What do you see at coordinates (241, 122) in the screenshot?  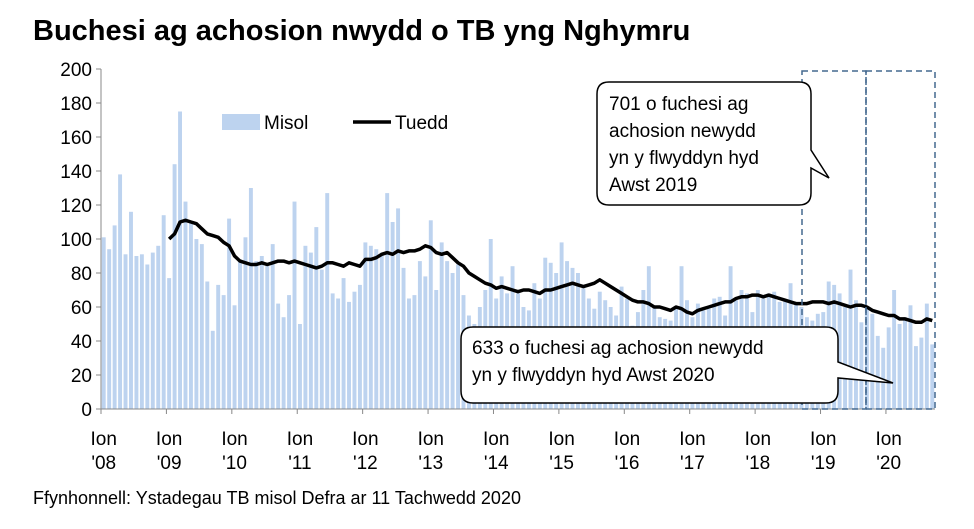 I see `legend-swatch` at bounding box center [241, 122].